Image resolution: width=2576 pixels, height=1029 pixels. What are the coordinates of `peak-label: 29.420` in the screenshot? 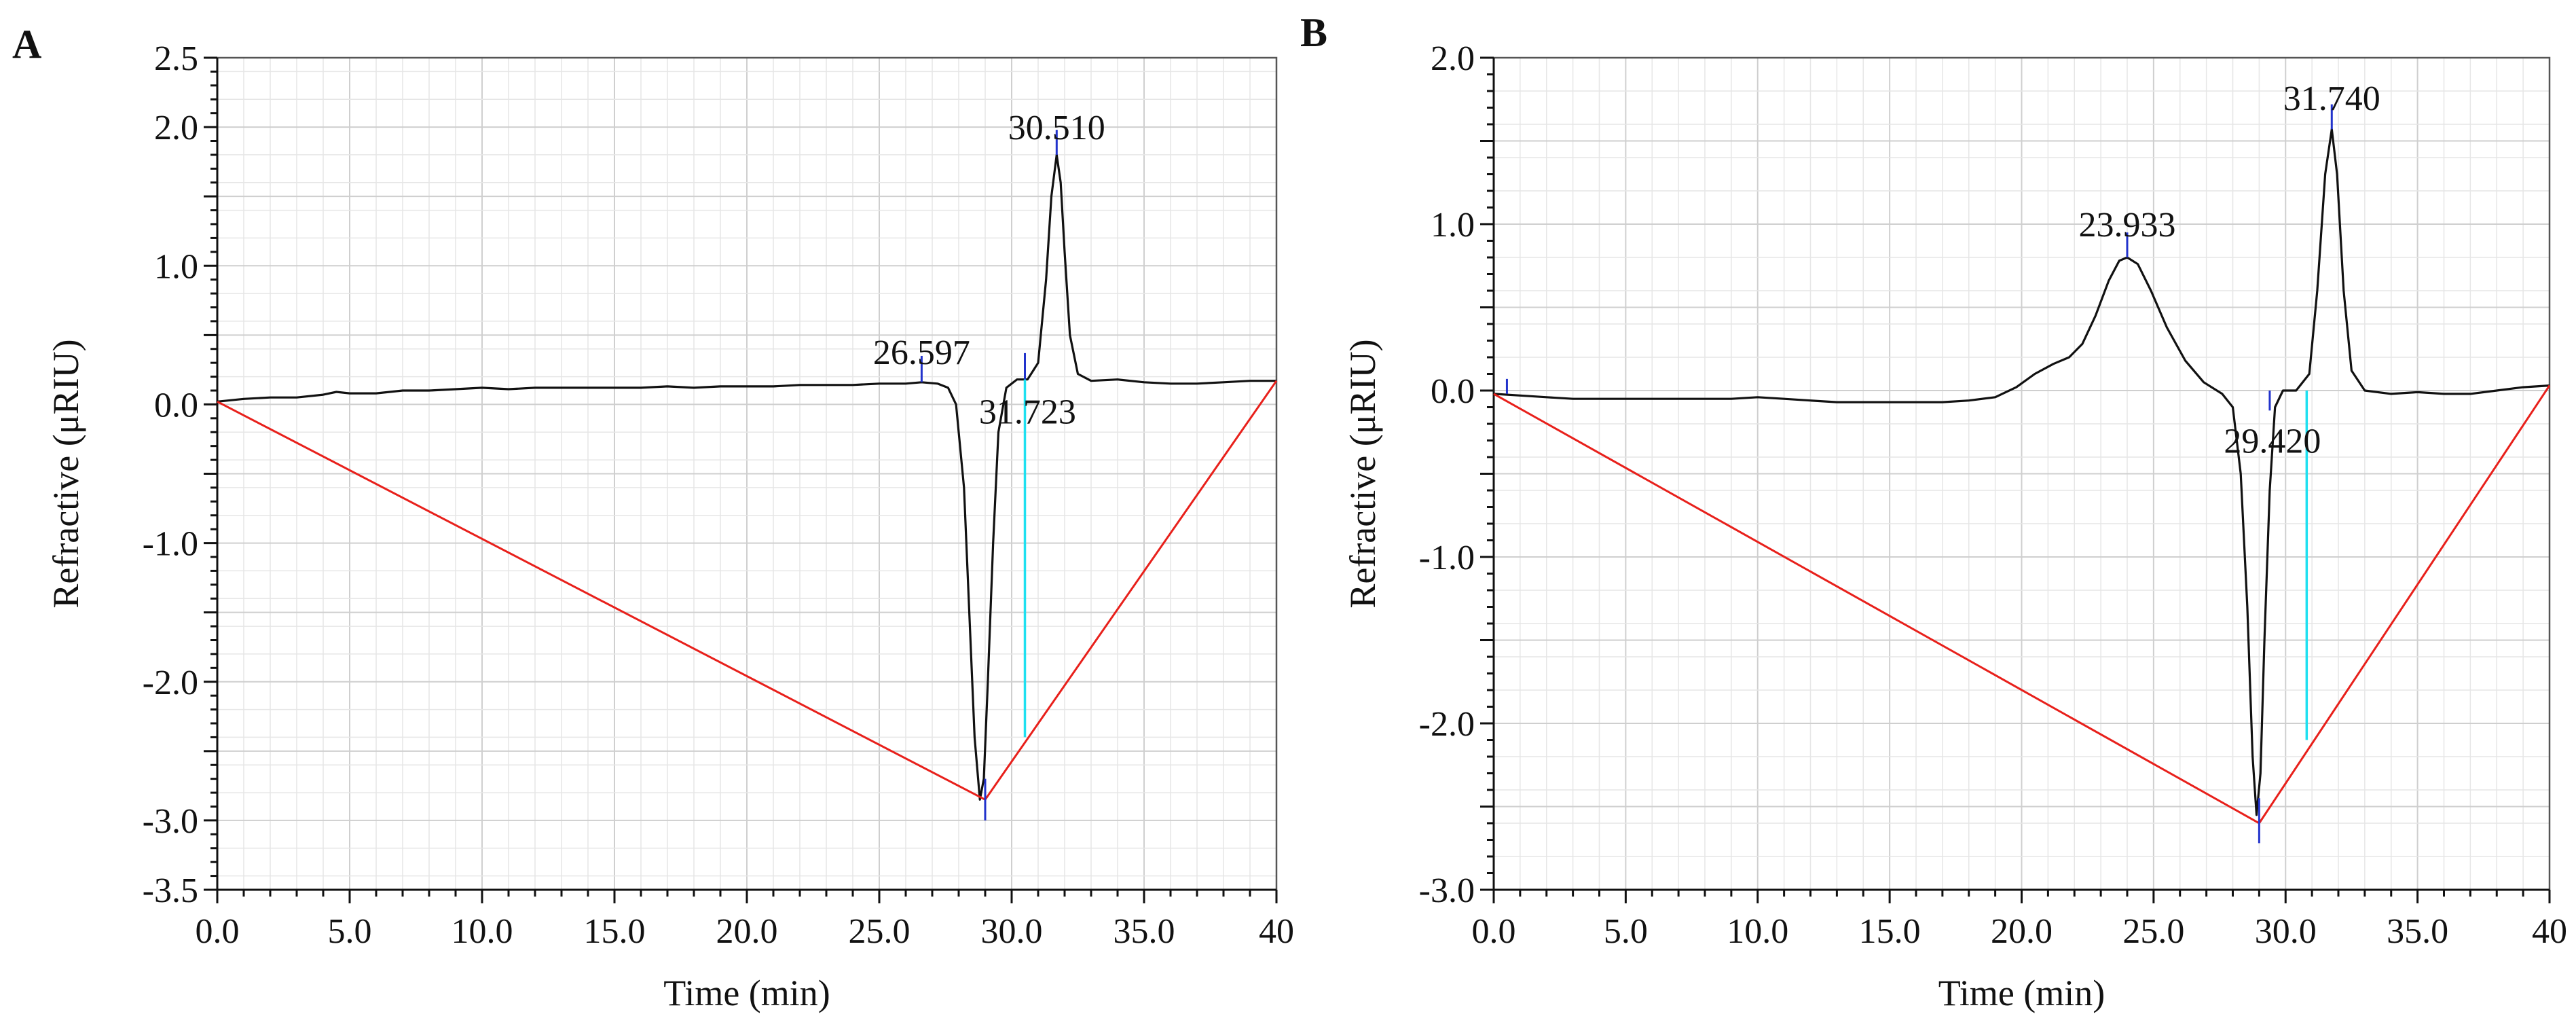 It's located at (2272, 441).